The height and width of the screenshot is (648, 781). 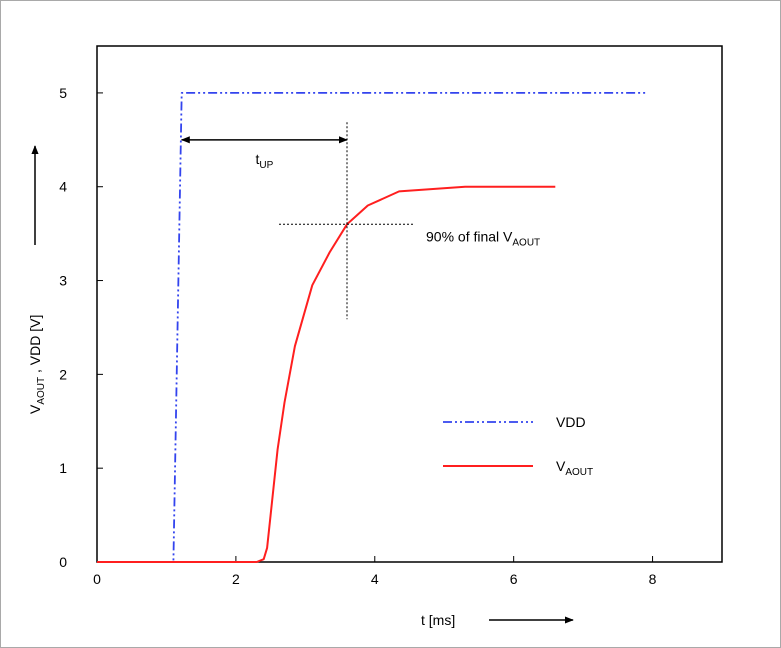 I want to click on x-tick-label: 0, so click(x=97, y=579).